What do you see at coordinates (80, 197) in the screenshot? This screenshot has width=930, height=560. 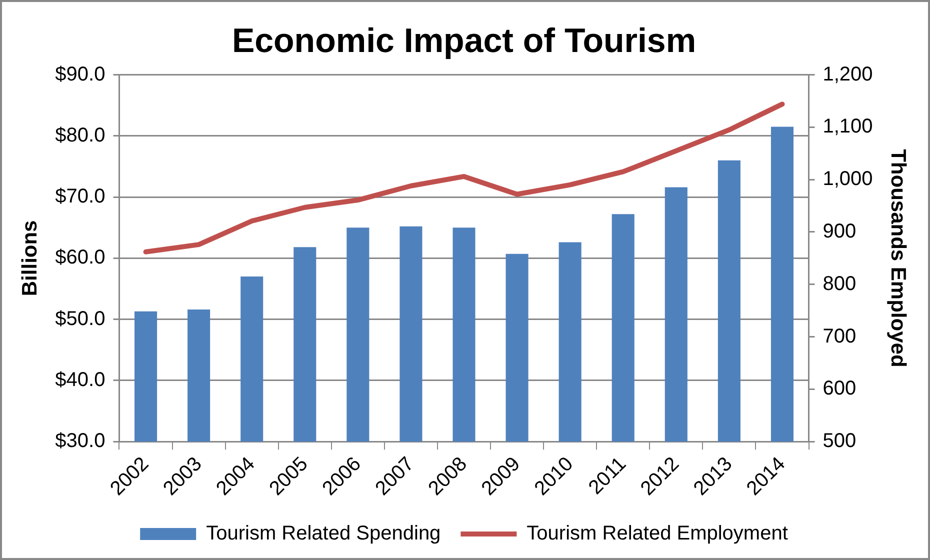 I see `y-tick-label: $70.0` at bounding box center [80, 197].